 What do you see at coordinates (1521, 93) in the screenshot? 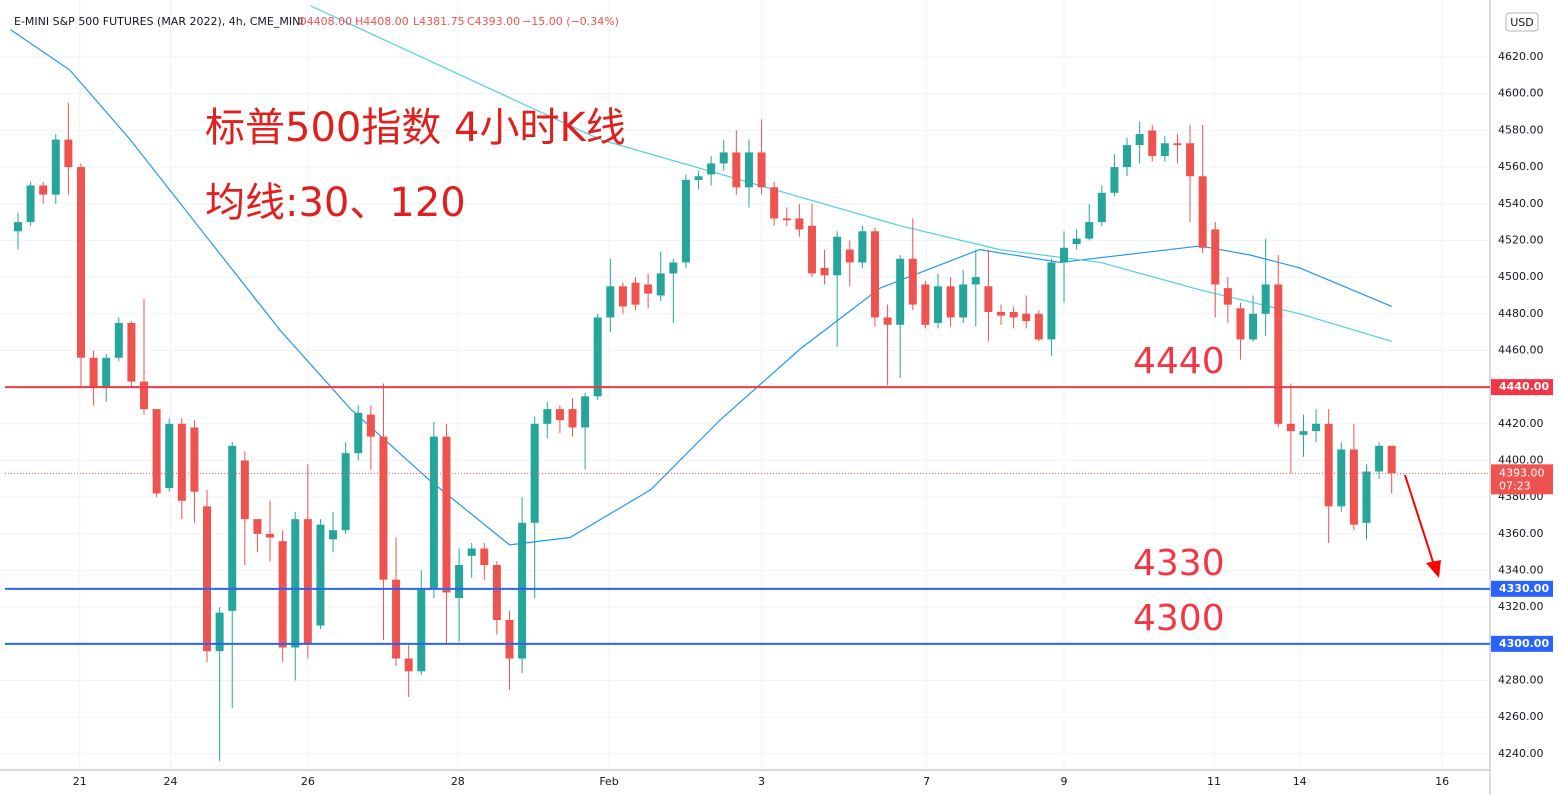
I see `y-tick-label: 4600.00` at bounding box center [1521, 93].